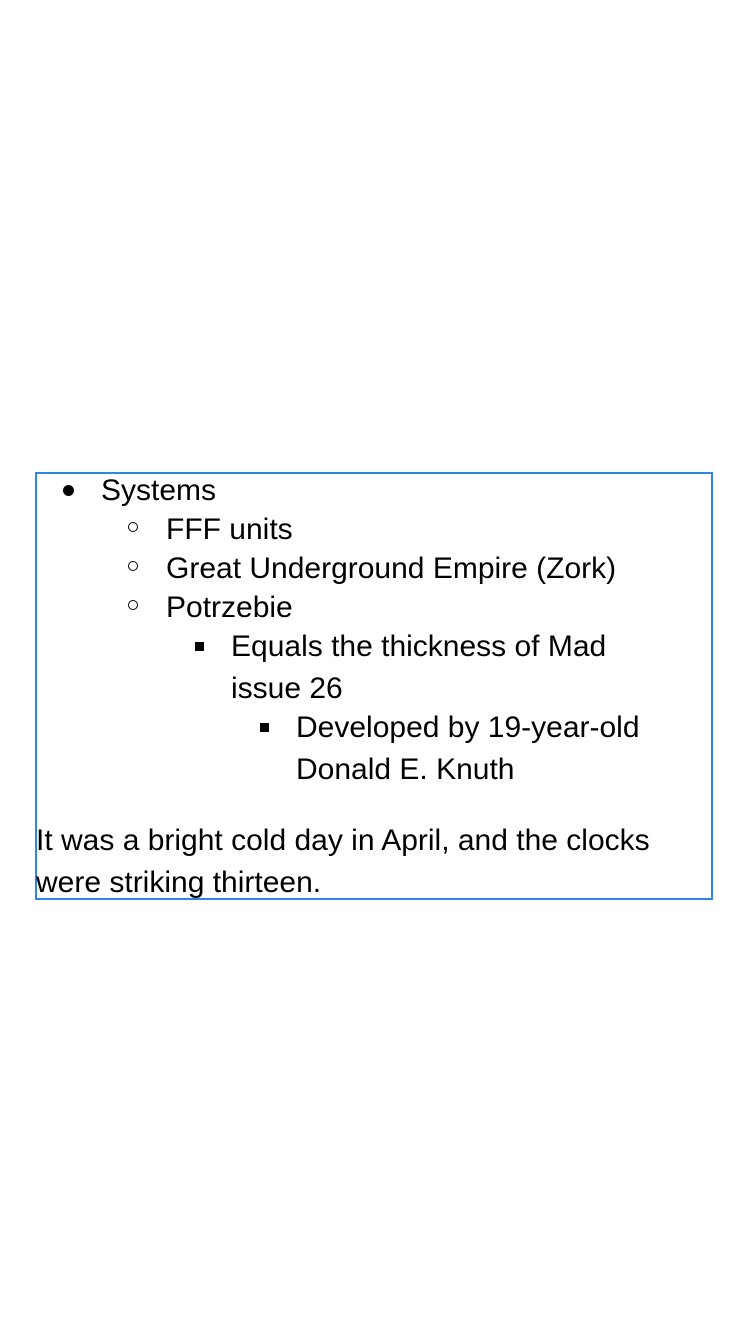  Describe the element at coordinates (68, 490) in the screenshot. I see `disc-bullet-icon` at that location.